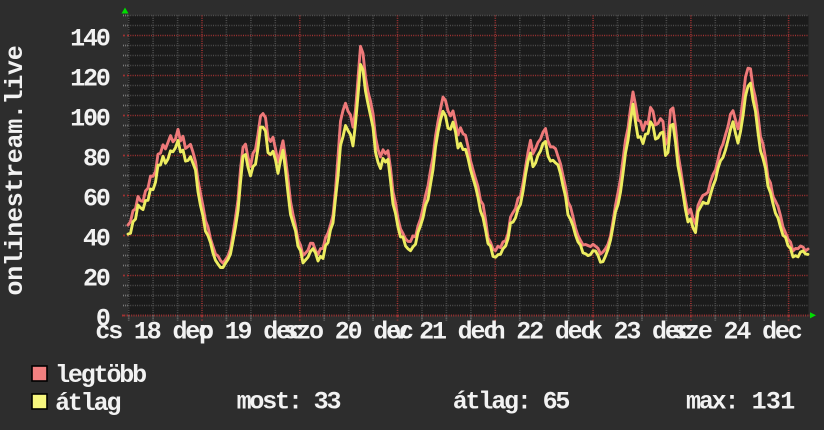 This screenshot has height=430, width=824. I want to click on svg-text: sze 24 dec, so click(737, 332).